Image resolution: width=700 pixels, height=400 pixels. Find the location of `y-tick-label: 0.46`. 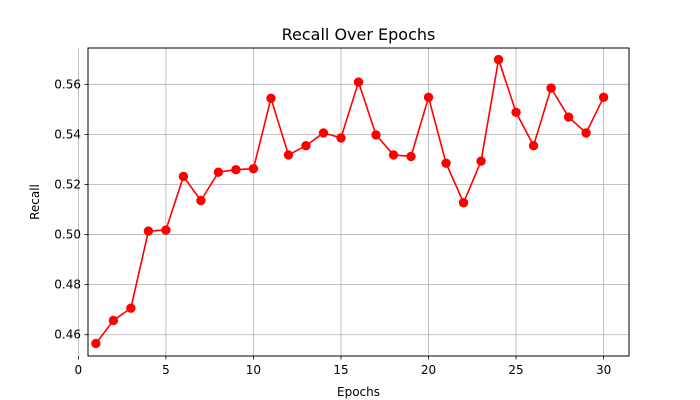

y-tick-label: 0.46 is located at coordinates (67, 335).